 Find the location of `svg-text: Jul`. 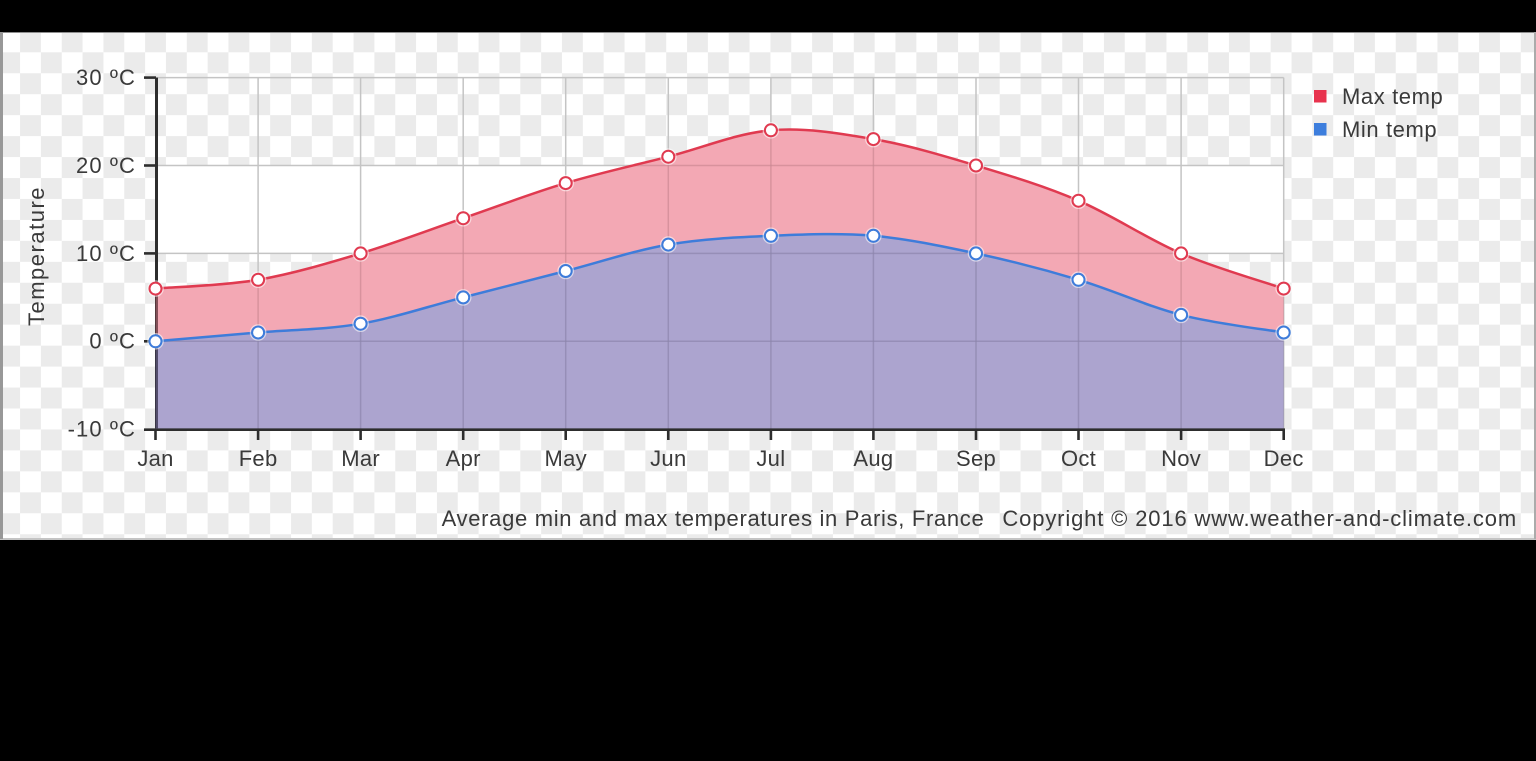

svg-text: Jul is located at coordinates (770, 458).